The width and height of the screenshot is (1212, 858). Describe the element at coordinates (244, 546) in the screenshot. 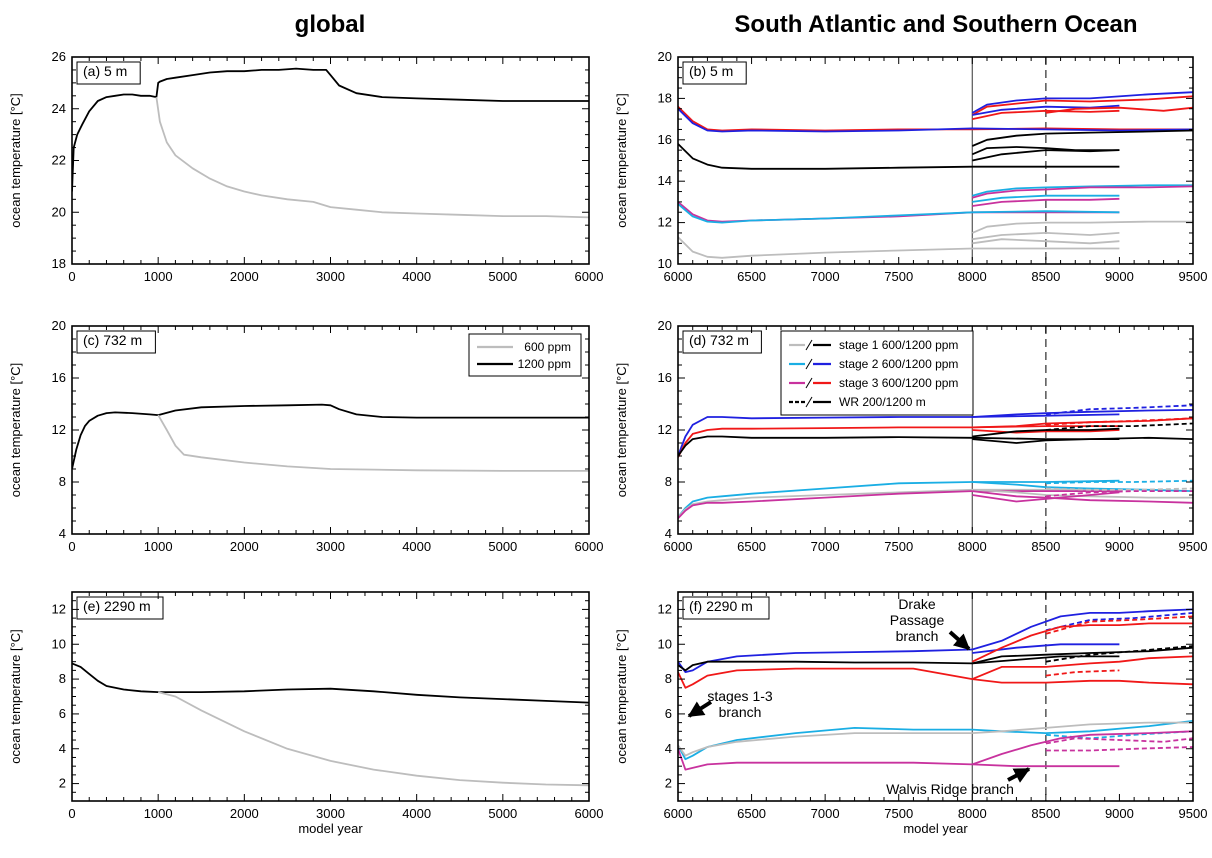

I see `x-tick-label: 2000` at that location.